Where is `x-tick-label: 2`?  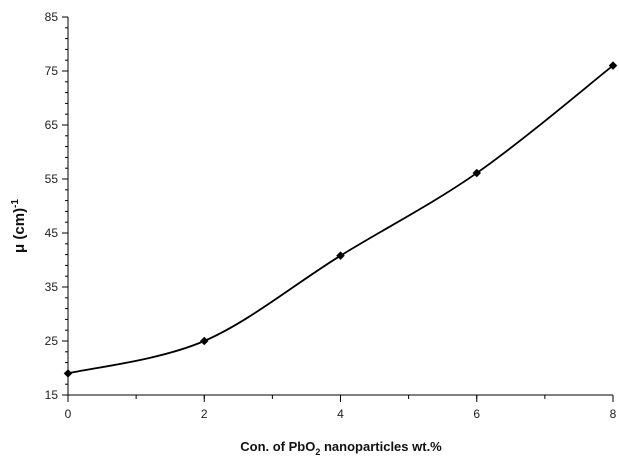 x-tick-label: 2 is located at coordinates (204, 414).